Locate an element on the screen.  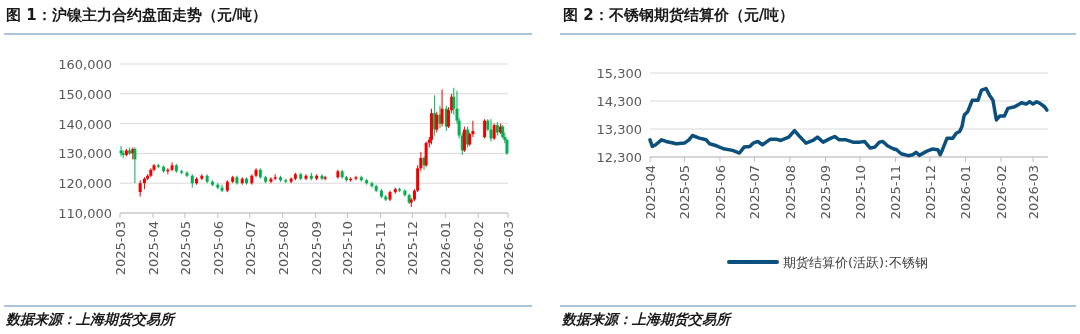
y-tick-label: 12,300 is located at coordinates (619, 157).